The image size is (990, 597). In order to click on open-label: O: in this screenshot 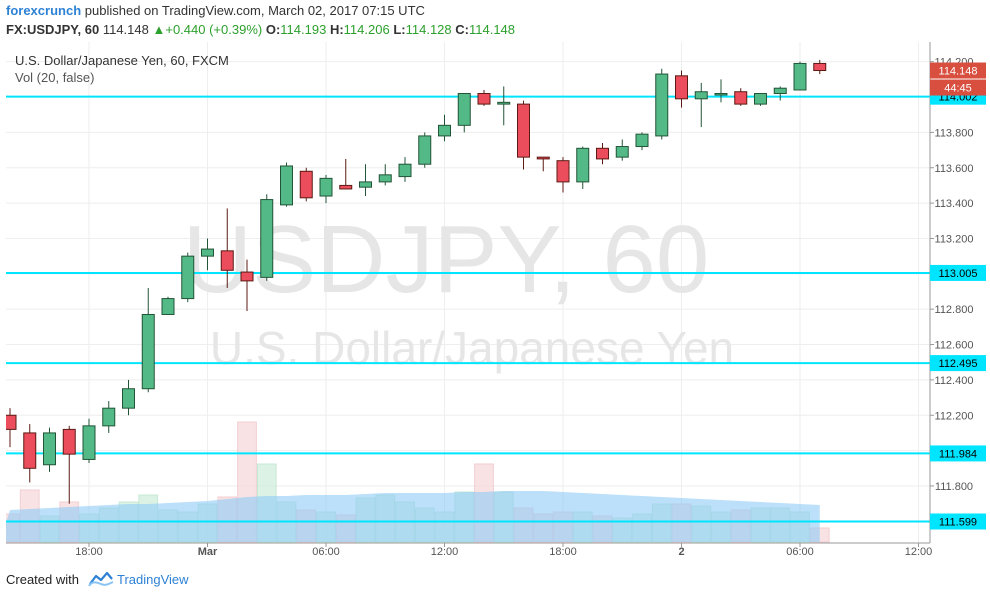, I will do `click(273, 29)`.